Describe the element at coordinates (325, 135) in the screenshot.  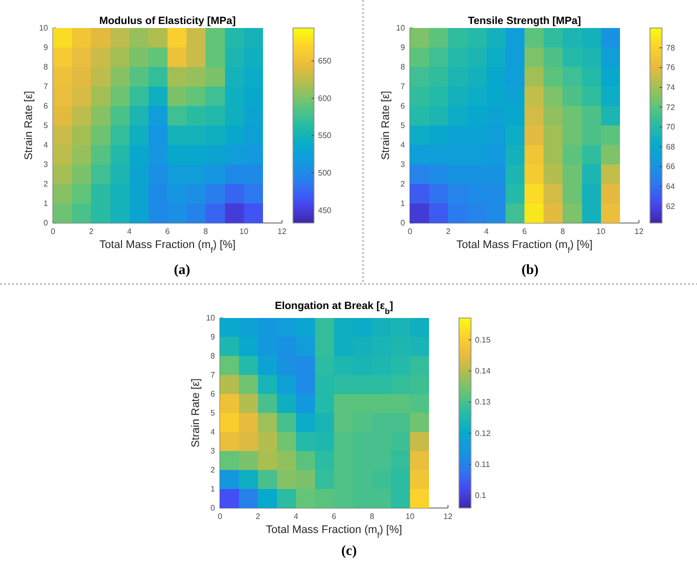
I see `color-bar-label: 550` at that location.